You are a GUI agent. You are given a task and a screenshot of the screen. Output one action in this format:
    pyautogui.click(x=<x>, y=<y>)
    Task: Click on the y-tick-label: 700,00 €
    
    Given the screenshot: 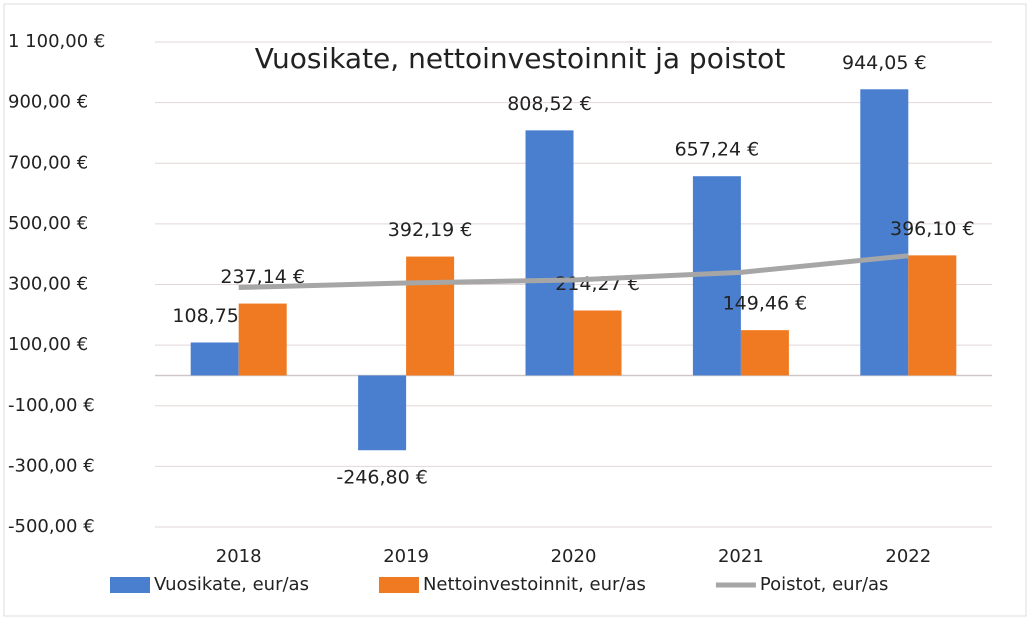 What is the action you would take?
    pyautogui.click(x=48, y=162)
    